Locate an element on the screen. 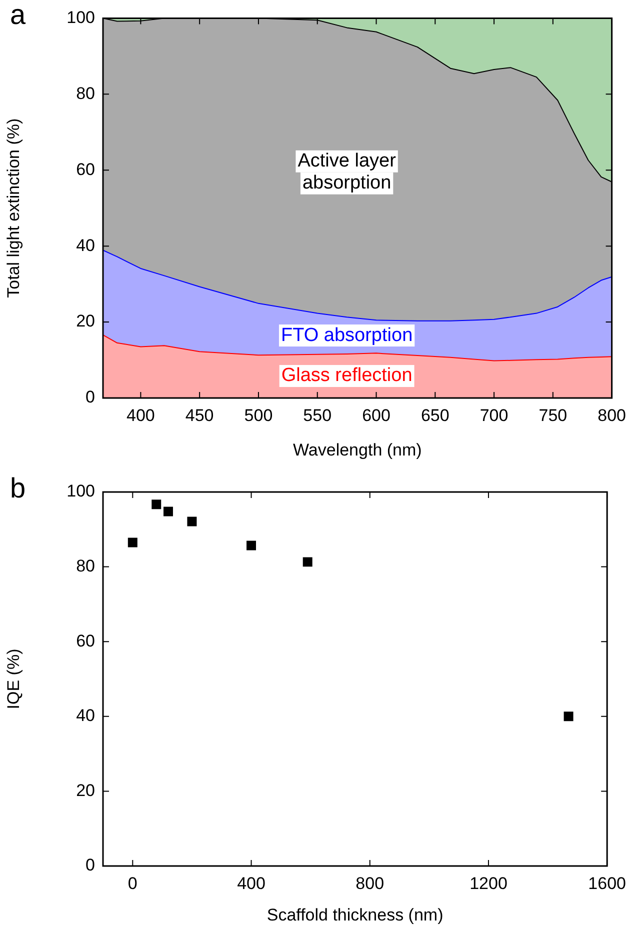 This screenshot has height=930, width=634. series-label: Glass reflection is located at coordinates (346, 375).